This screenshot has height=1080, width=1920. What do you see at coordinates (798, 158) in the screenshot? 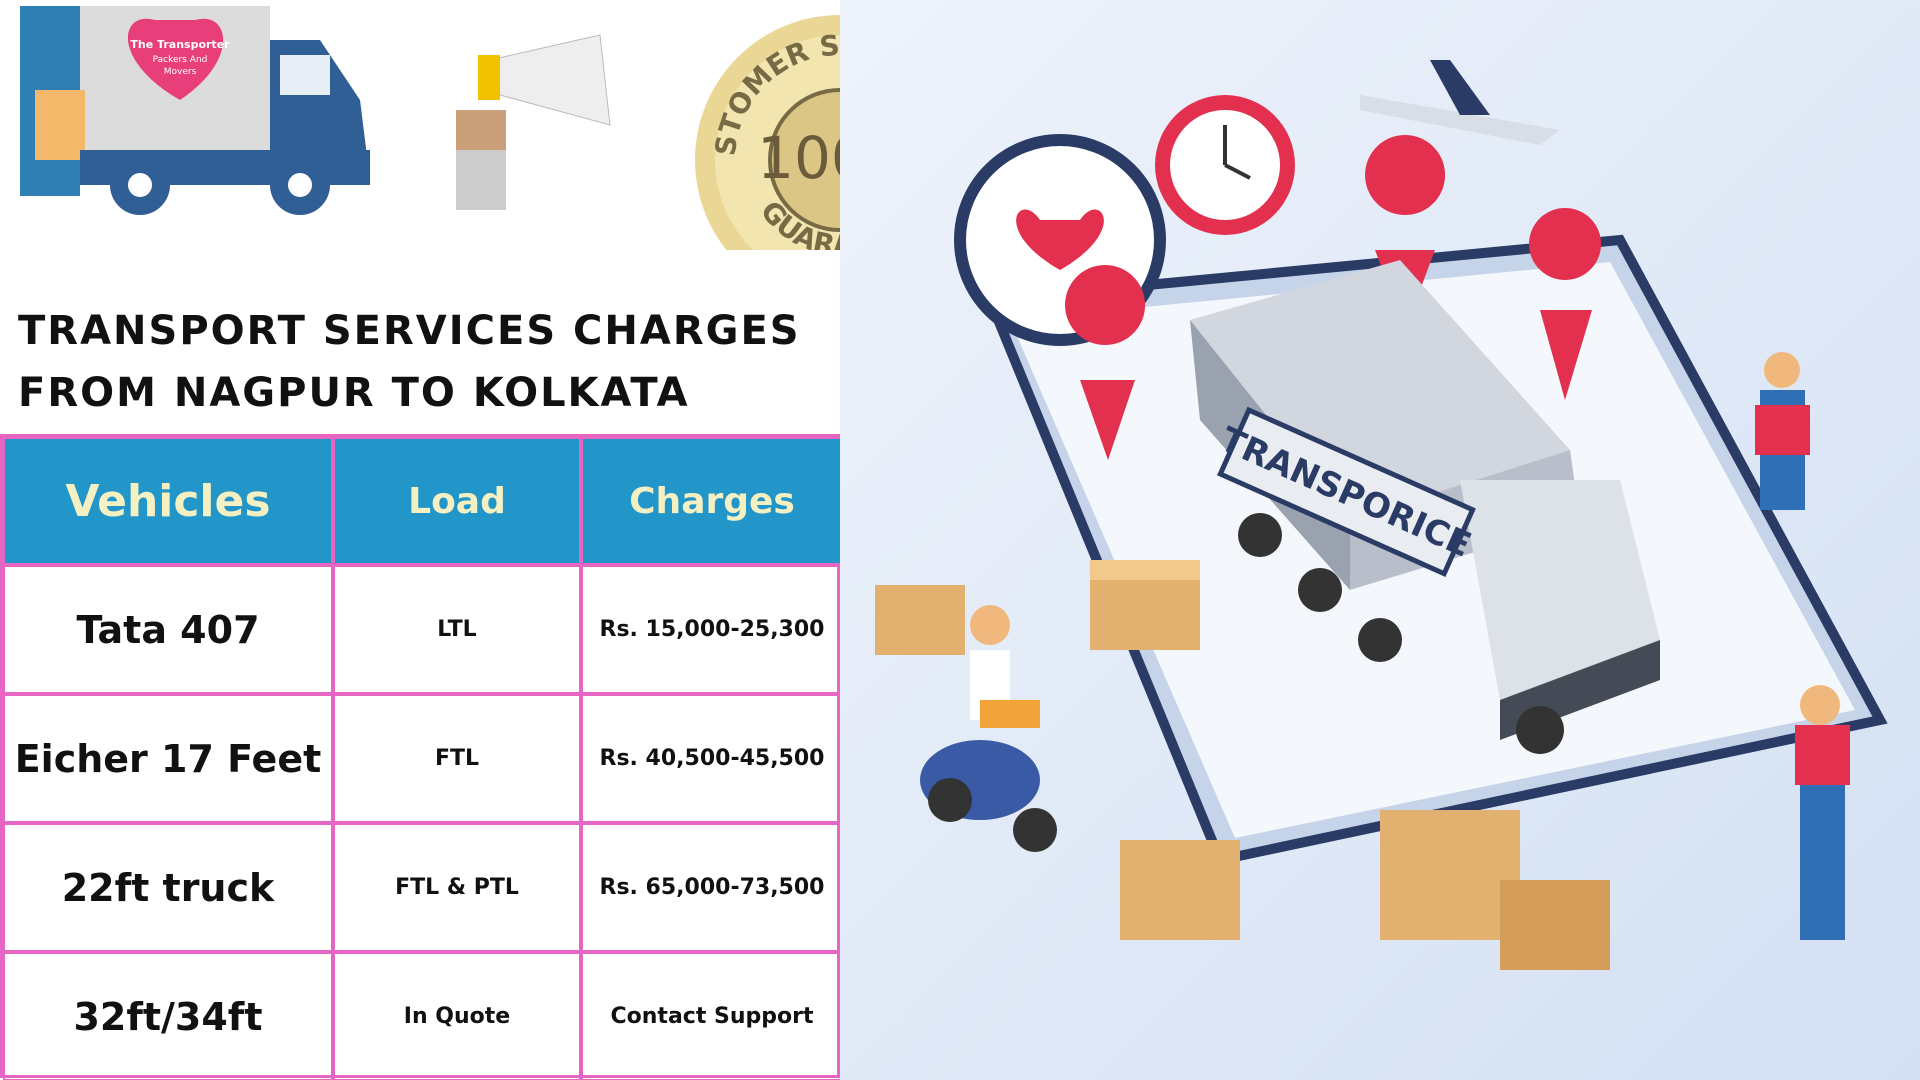
I see `seal-center: 100%` at bounding box center [798, 158].